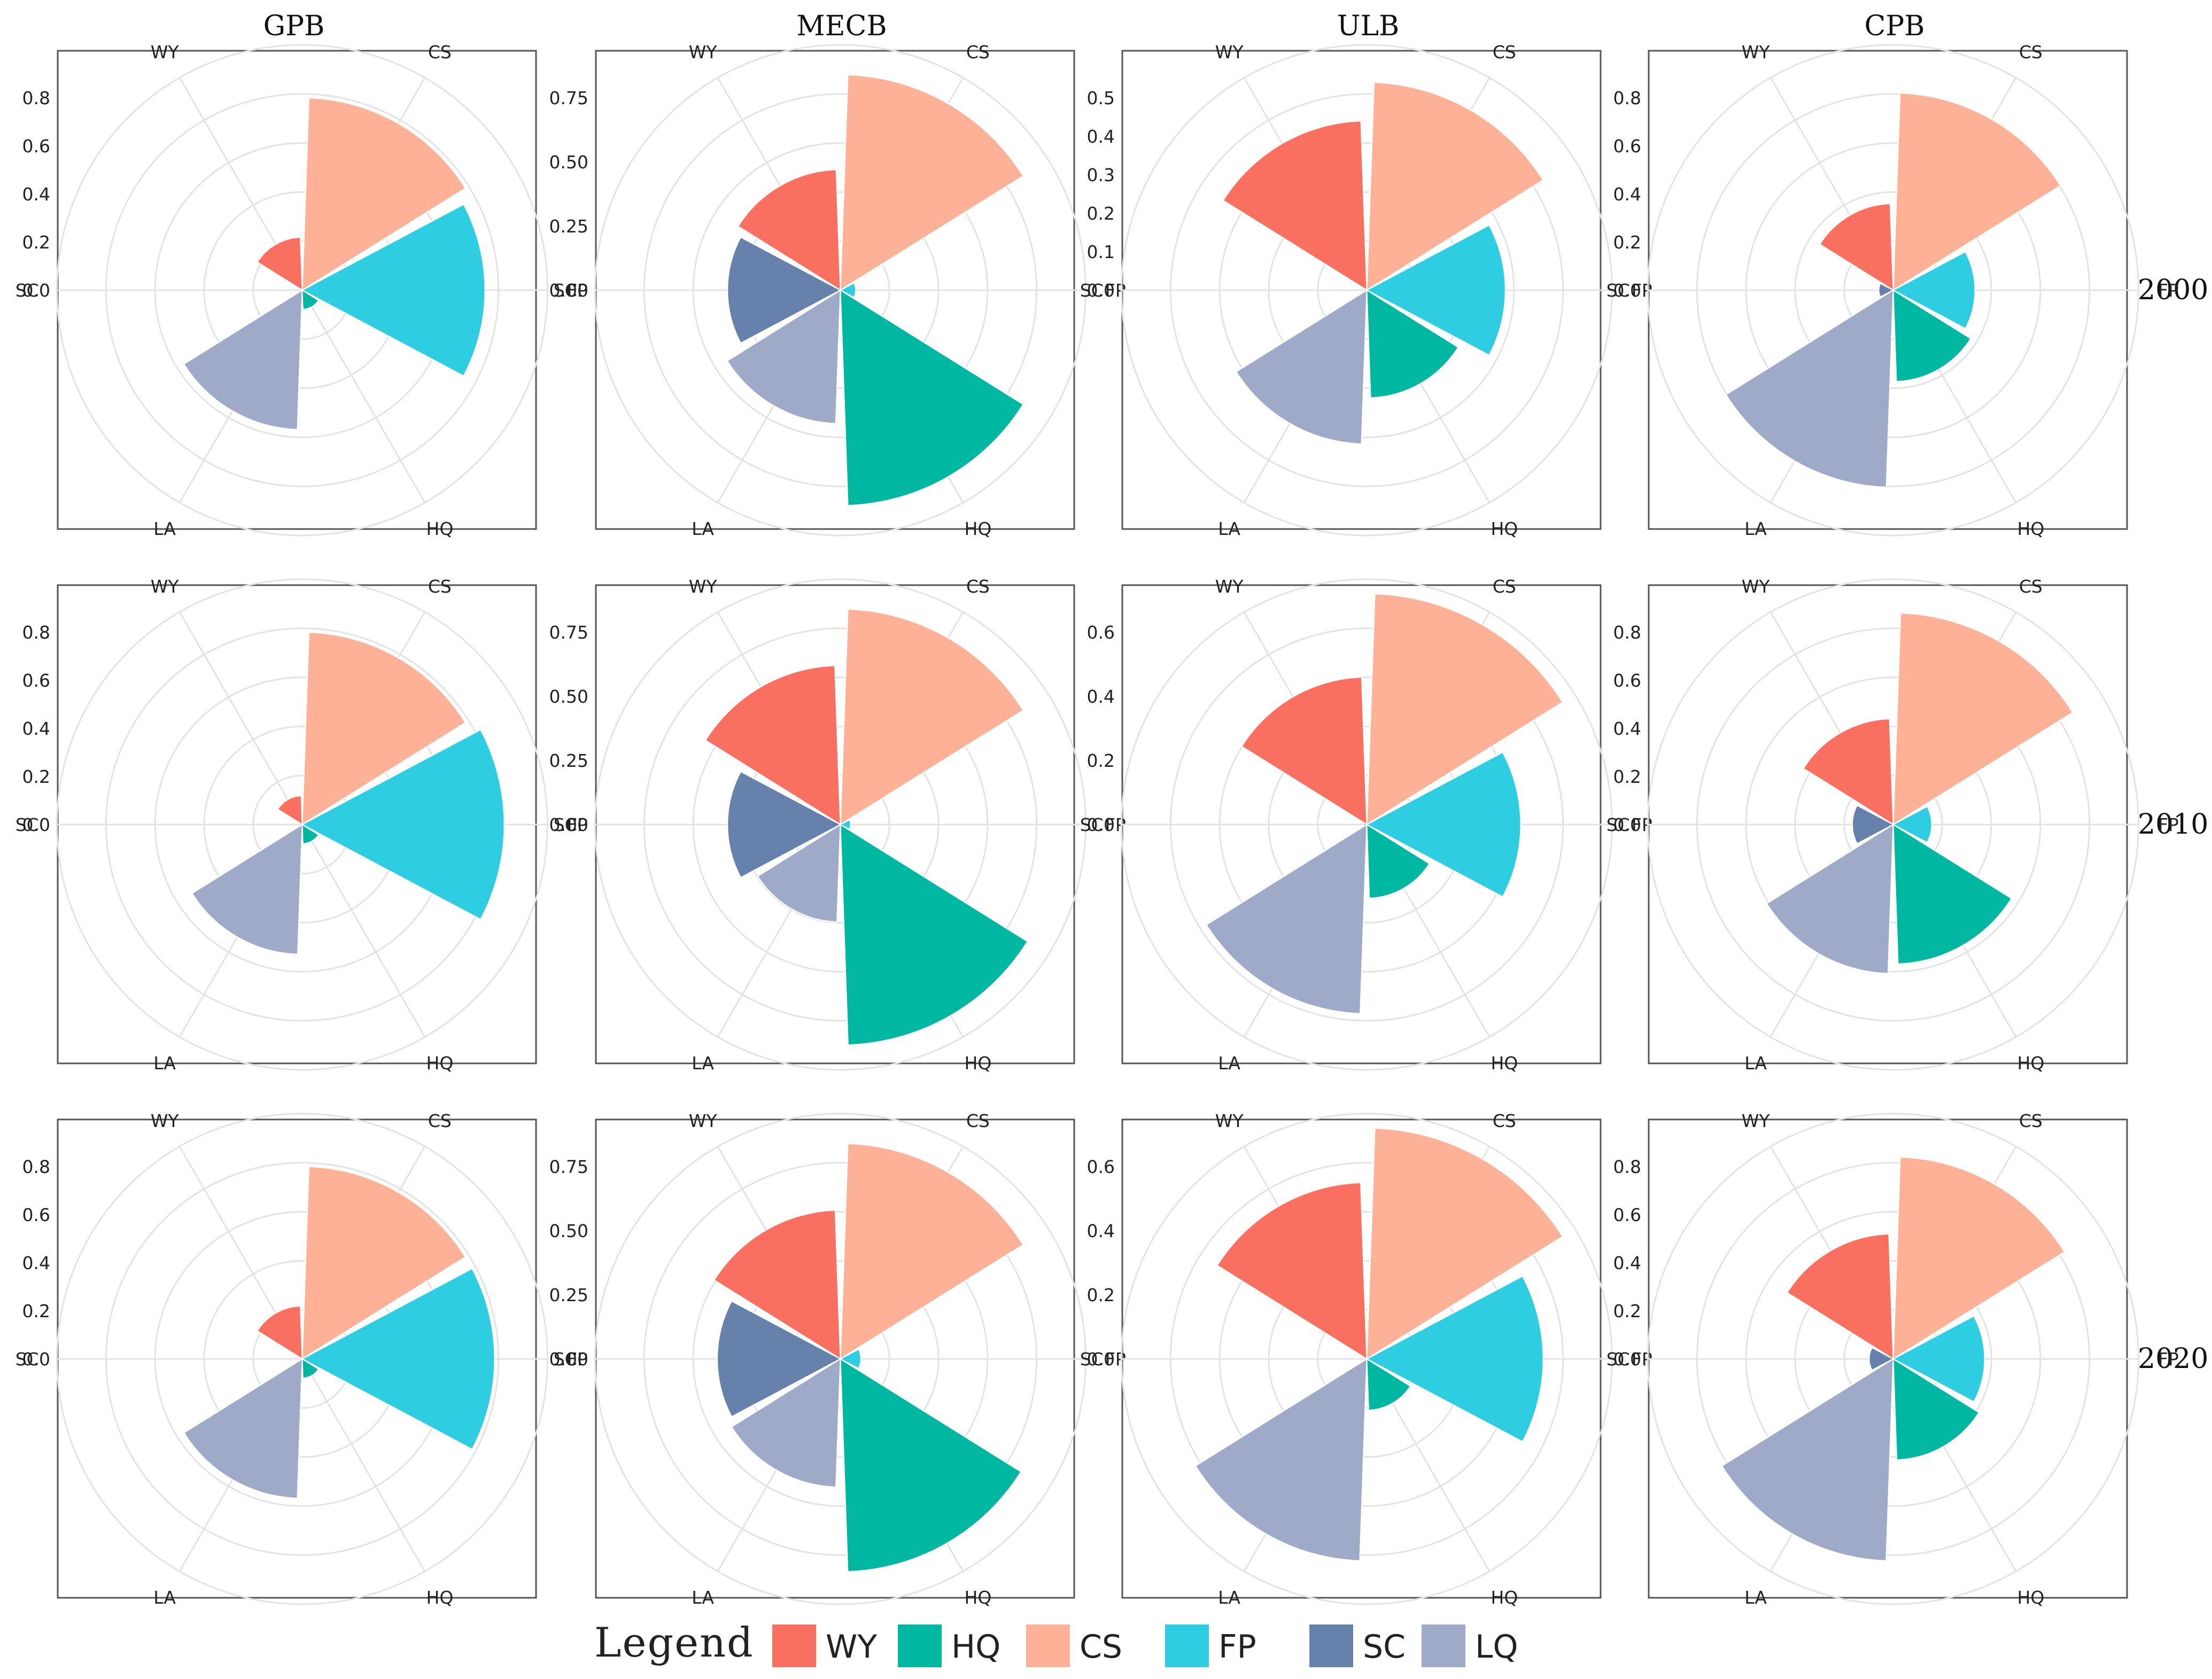 This screenshot has width=2212, height=1679. What do you see at coordinates (1237, 1647) in the screenshot?
I see `legend-label: FP` at bounding box center [1237, 1647].